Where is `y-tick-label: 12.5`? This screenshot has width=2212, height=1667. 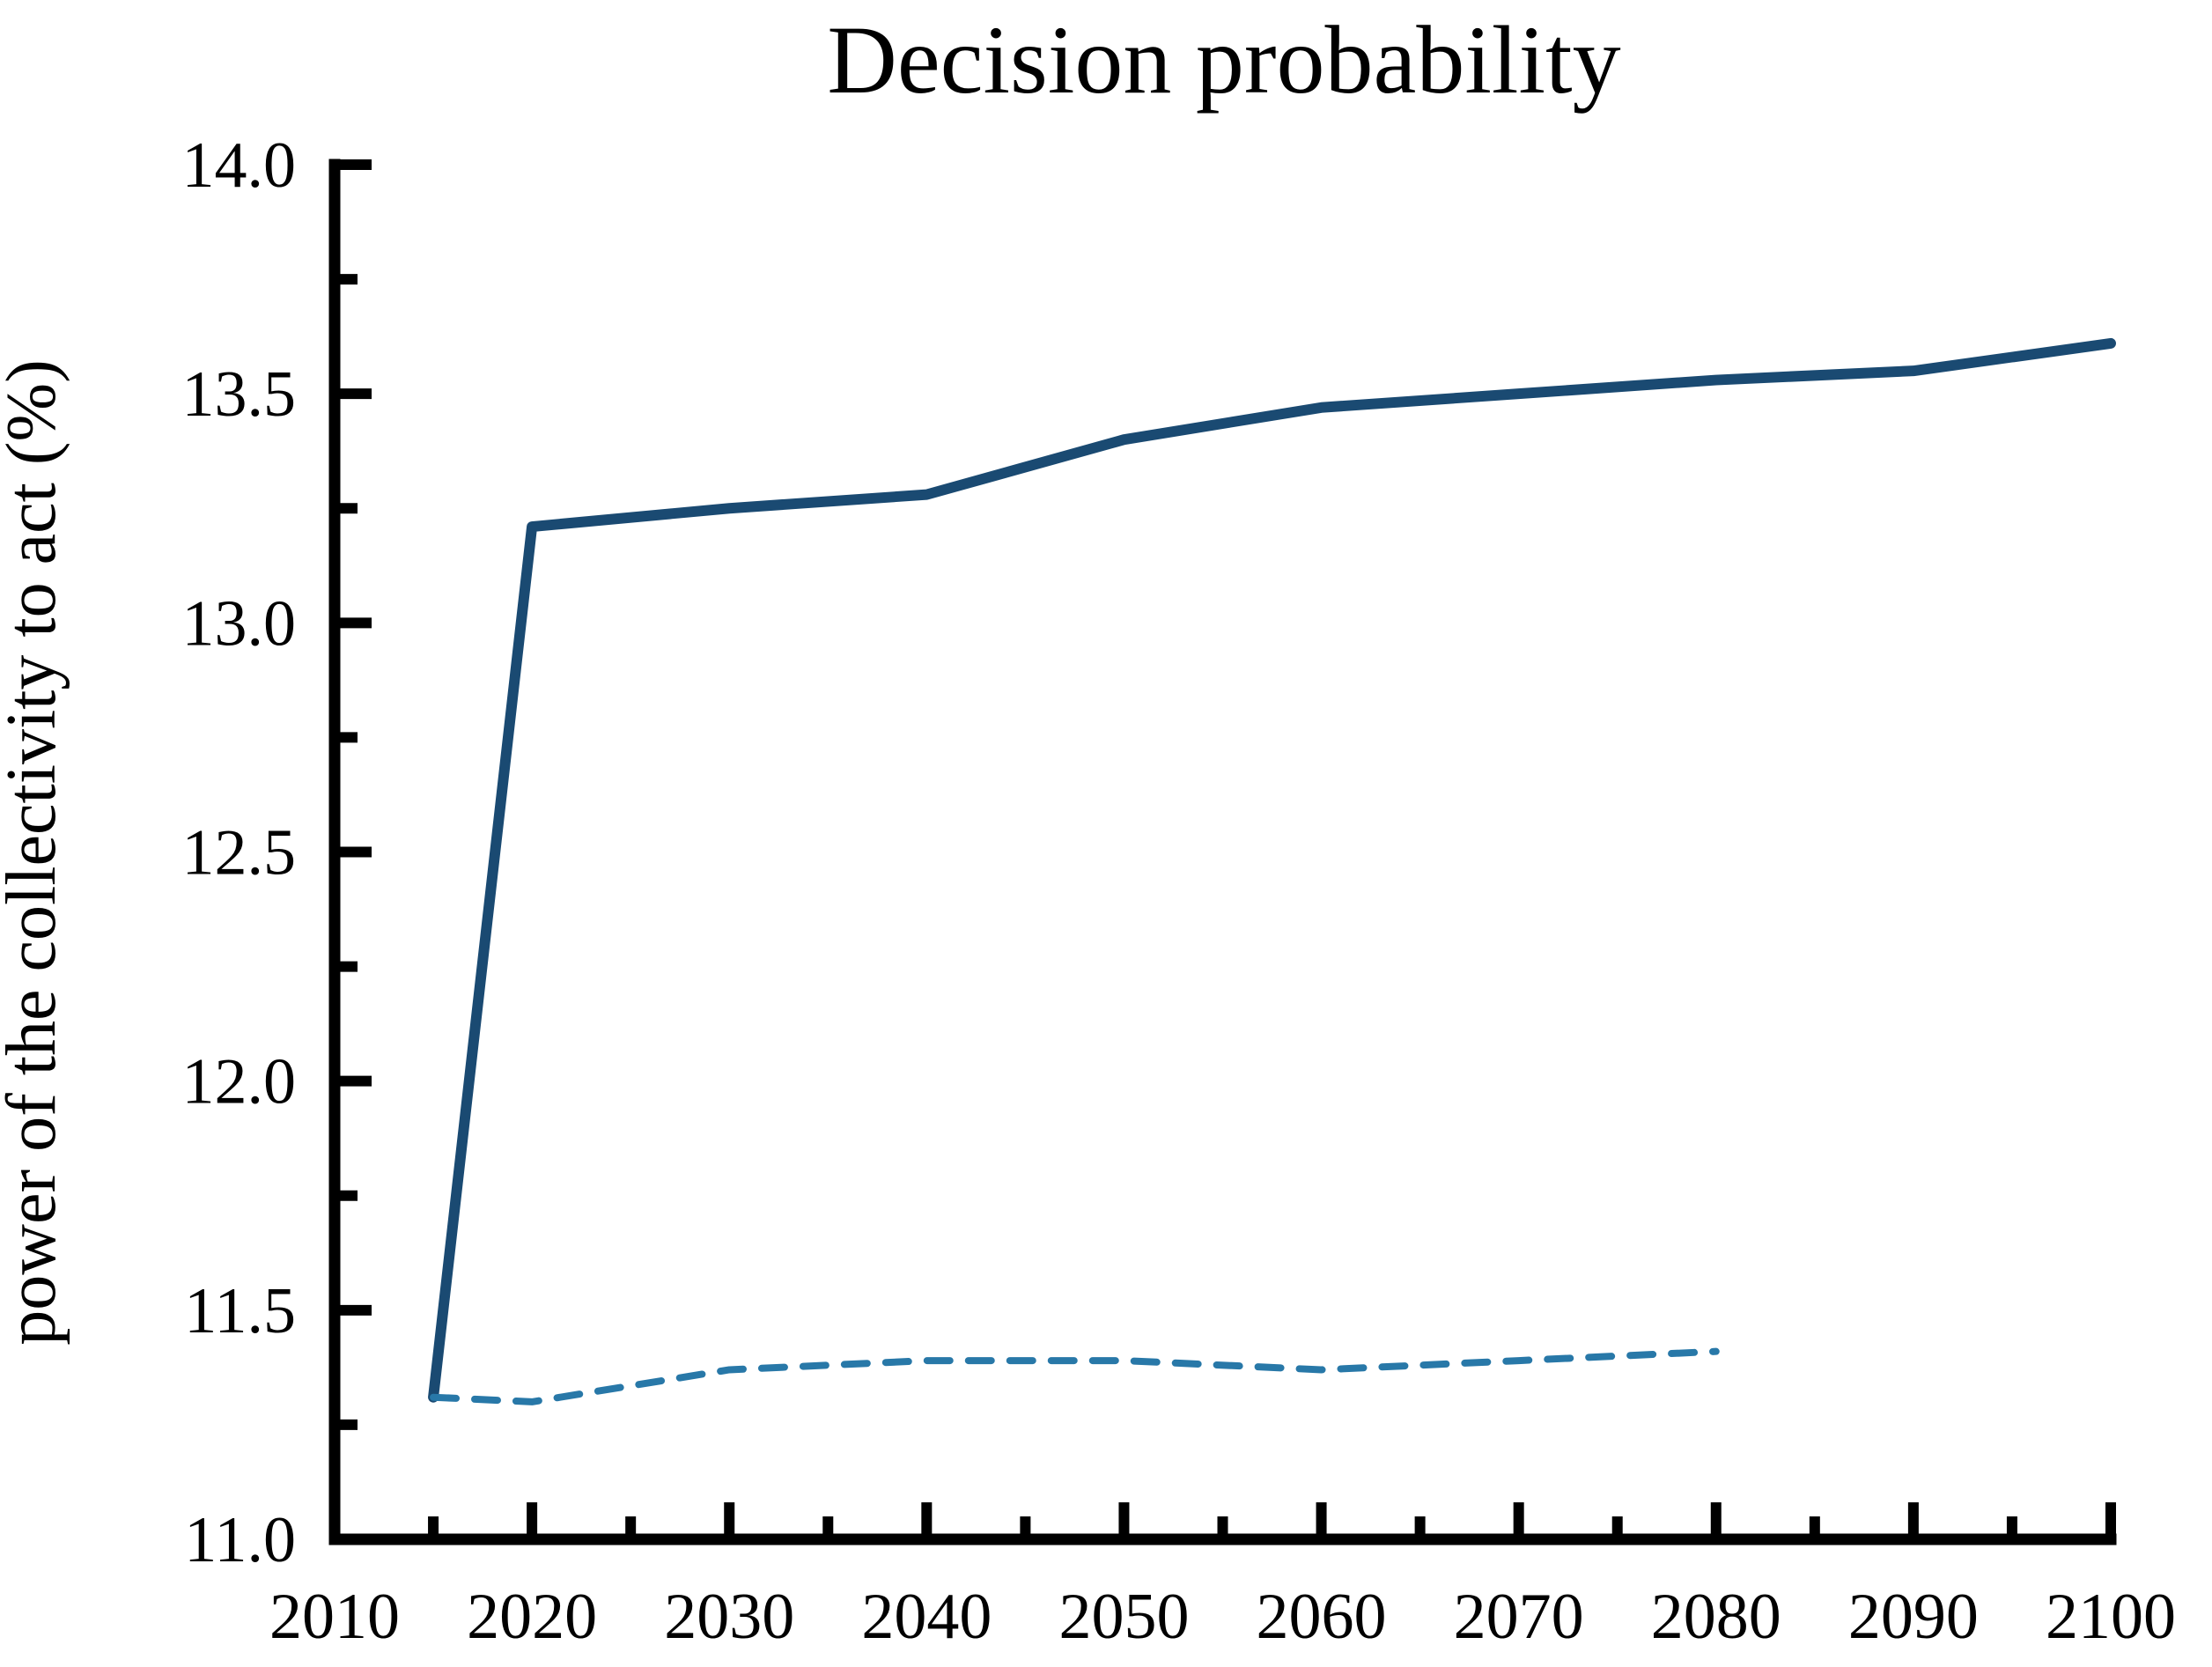 y-tick-label: 12.5 is located at coordinates (239, 853).